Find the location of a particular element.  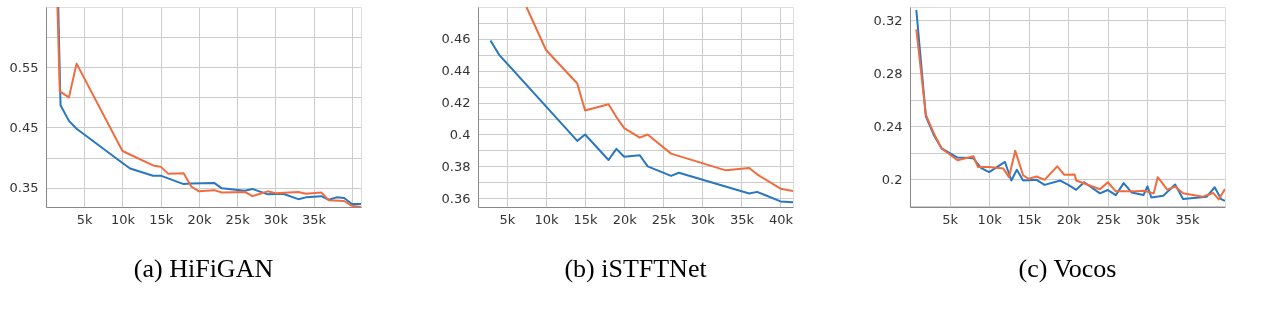

y-tick-label: 0.55 is located at coordinates (24, 67).